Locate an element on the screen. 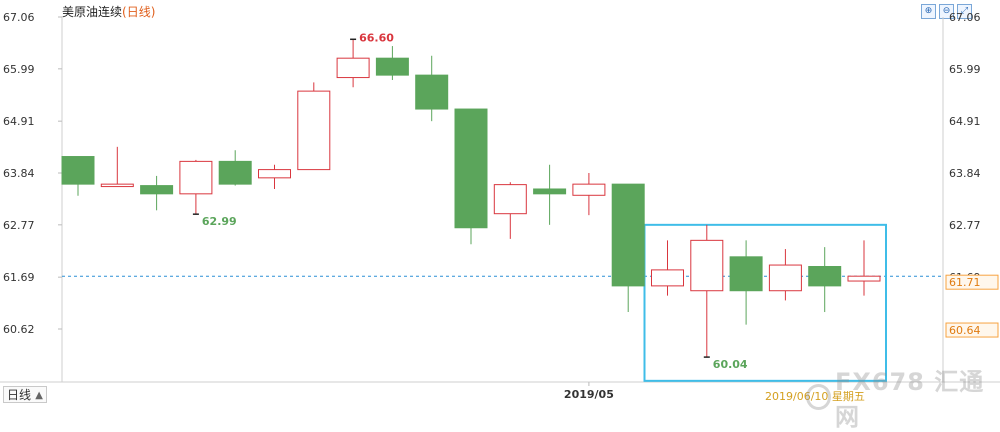 The height and width of the screenshot is (432, 1000). y-tick-label-left: 62.77 is located at coordinates (19, 225).